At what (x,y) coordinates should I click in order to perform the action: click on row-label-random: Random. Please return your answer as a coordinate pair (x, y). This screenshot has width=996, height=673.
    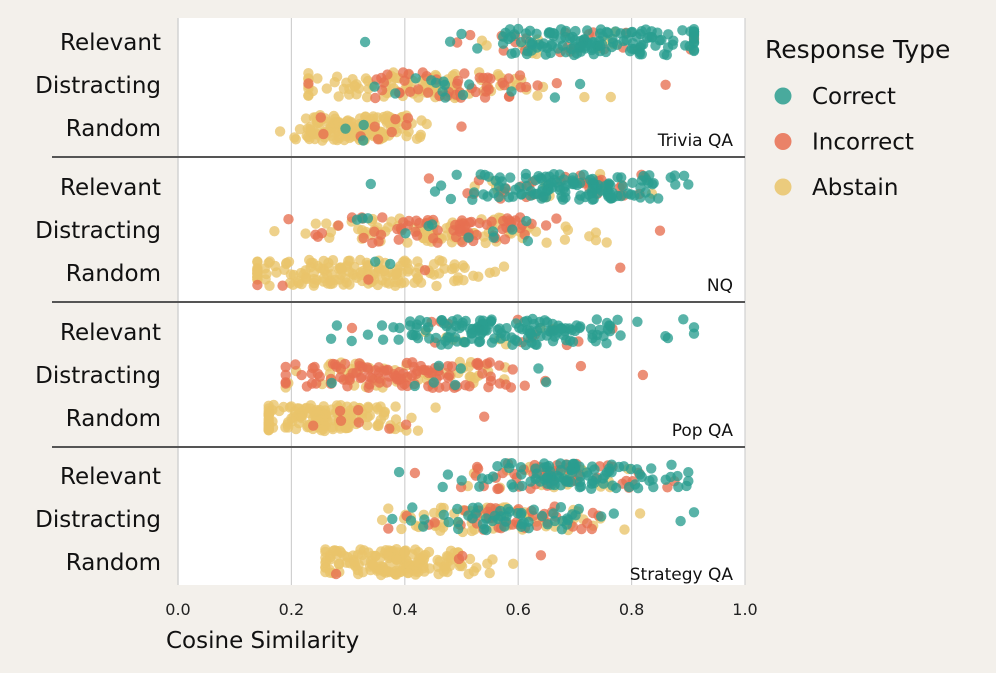
    Looking at the image, I should click on (113, 274).